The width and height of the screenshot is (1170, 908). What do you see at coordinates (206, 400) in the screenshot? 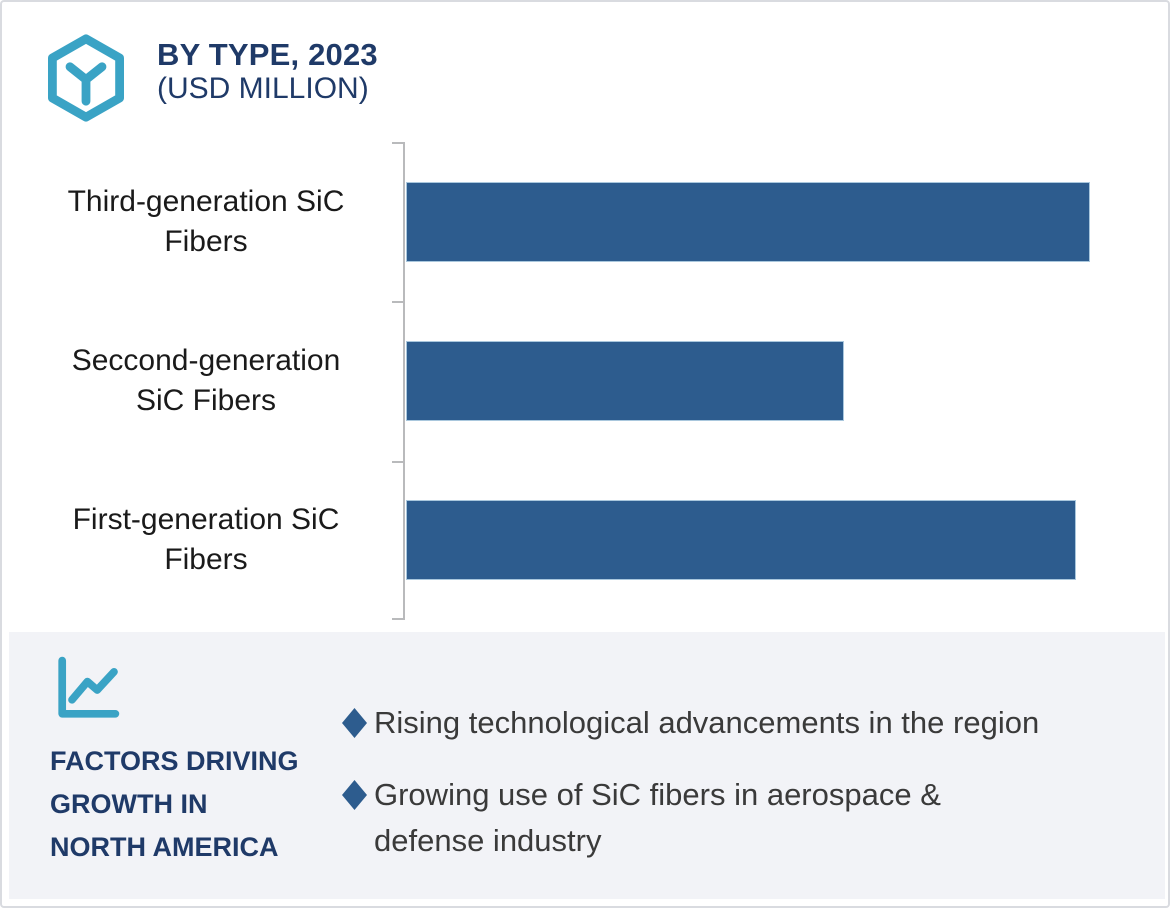
I see `category-label-line: SiC Fibers` at bounding box center [206, 400].